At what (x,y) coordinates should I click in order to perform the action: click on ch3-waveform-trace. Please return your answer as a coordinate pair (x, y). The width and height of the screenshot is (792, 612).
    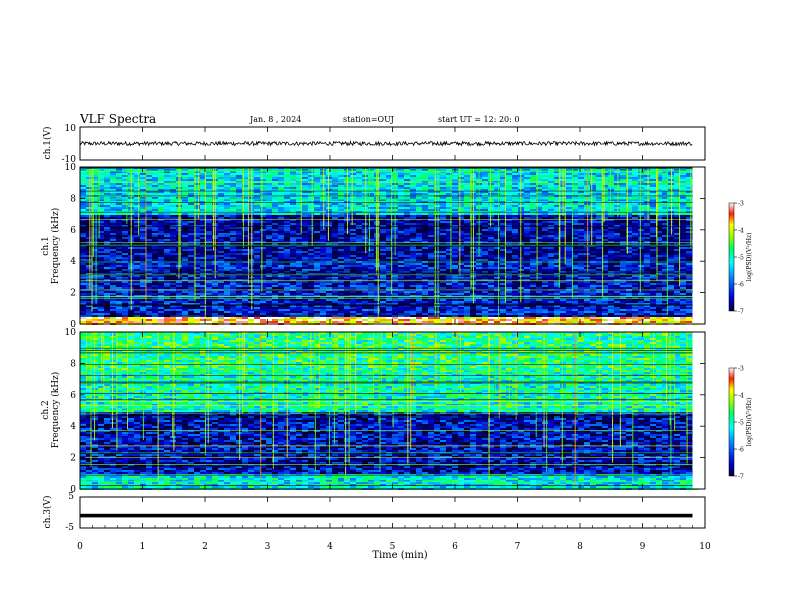
    Looking at the image, I should click on (386, 515).